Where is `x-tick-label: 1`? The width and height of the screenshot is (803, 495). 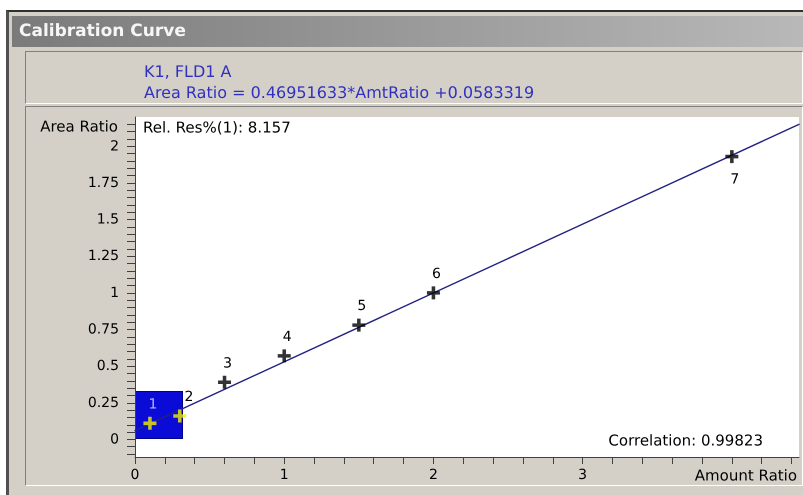 x-tick-label: 1 is located at coordinates (284, 475).